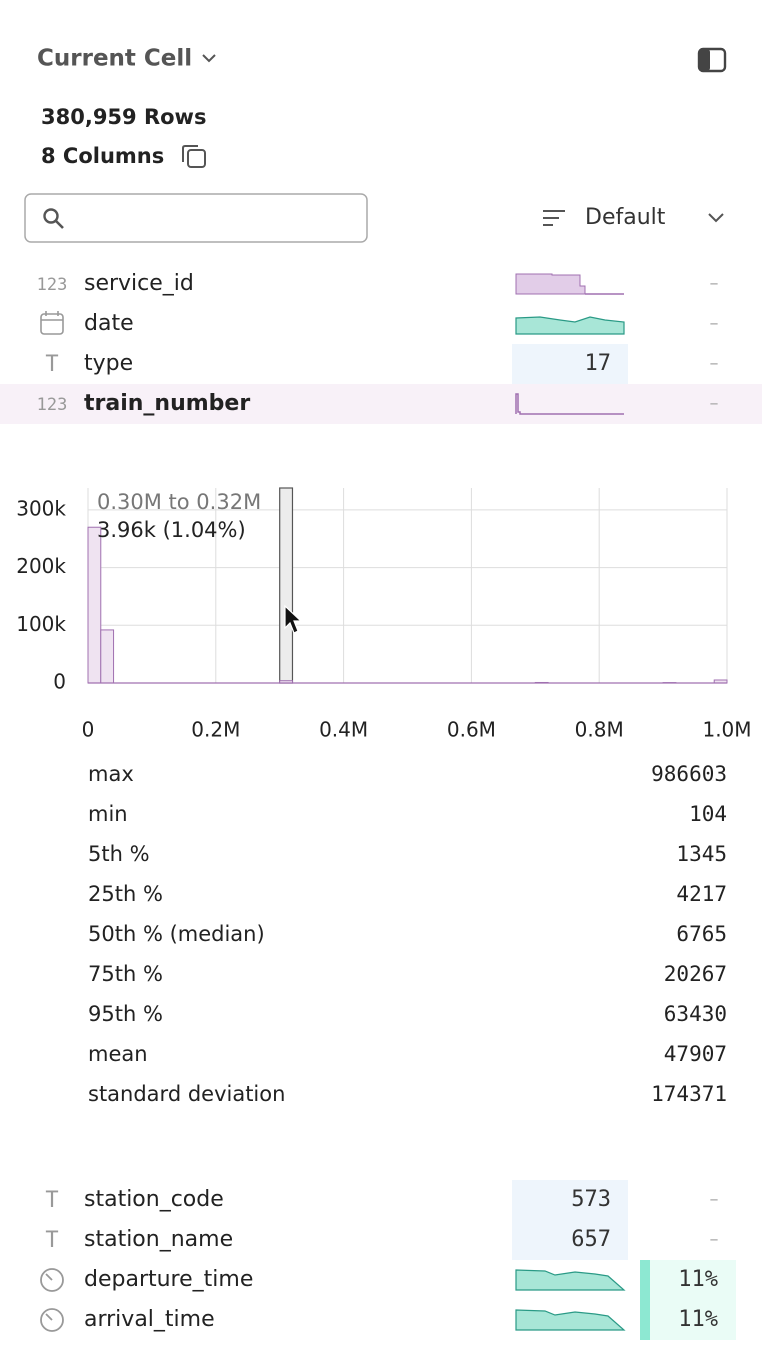  I want to click on stat-label: standard deviation, so click(186, 1094).